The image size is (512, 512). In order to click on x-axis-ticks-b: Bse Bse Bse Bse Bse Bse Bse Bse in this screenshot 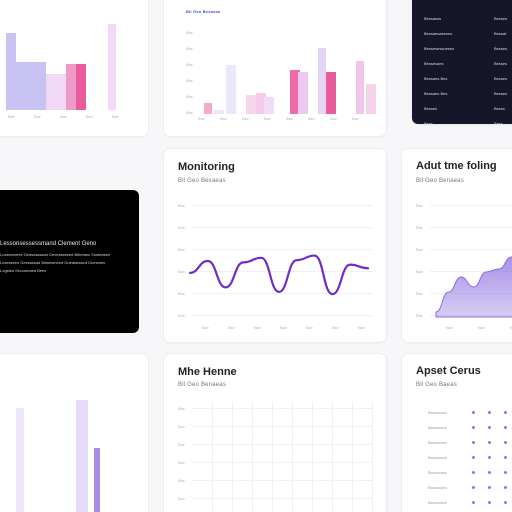, I will do `click(287, 119)`.